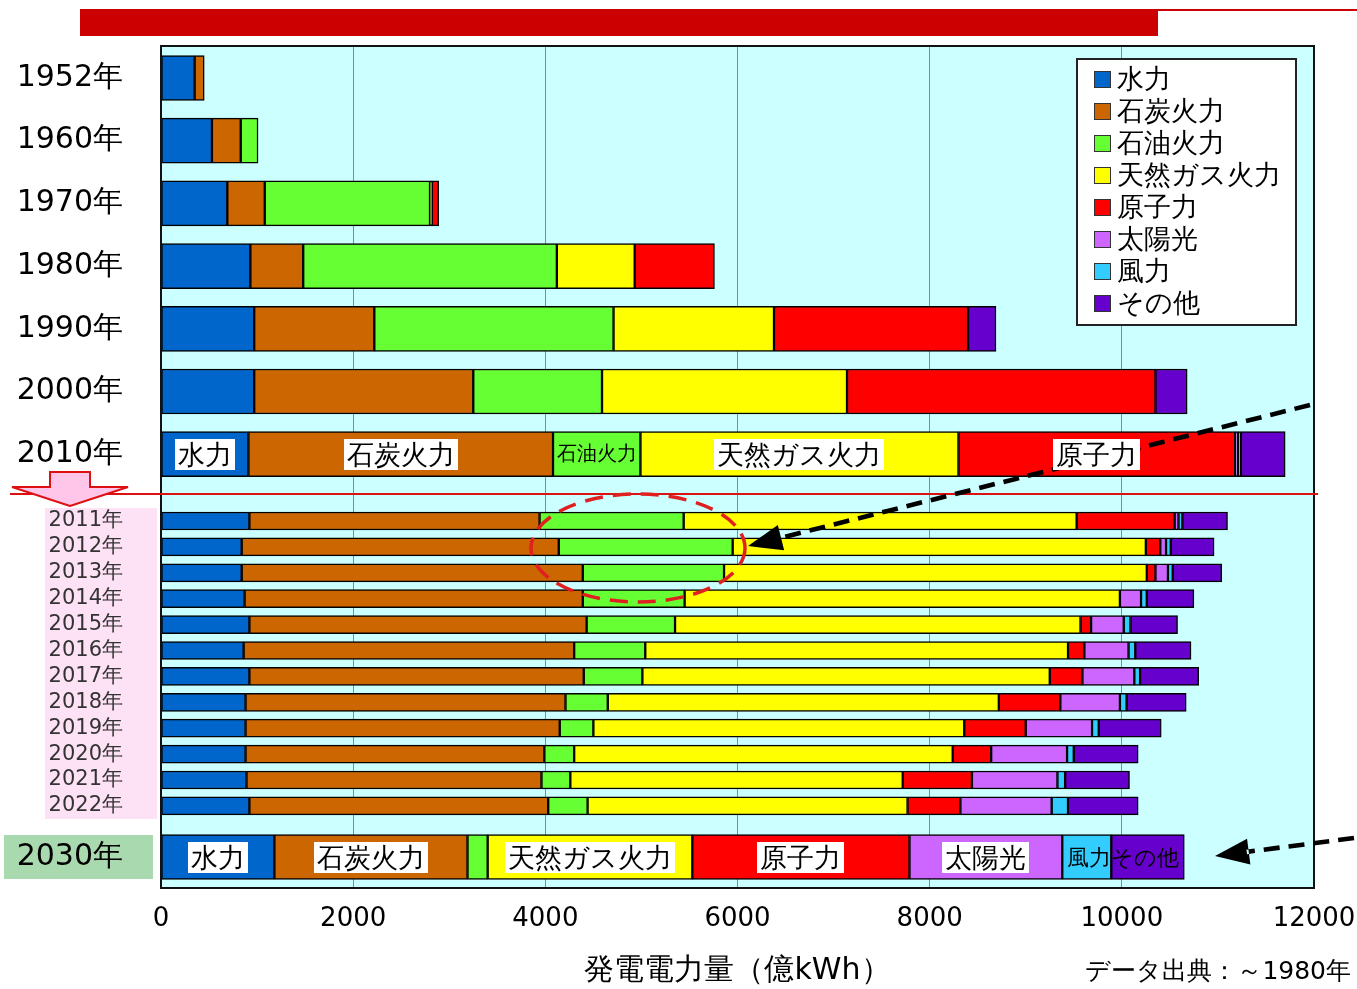 This screenshot has width=1357, height=989. Describe the element at coordinates (400, 454) in the screenshot. I see `annotation: 石炭火力` at that location.